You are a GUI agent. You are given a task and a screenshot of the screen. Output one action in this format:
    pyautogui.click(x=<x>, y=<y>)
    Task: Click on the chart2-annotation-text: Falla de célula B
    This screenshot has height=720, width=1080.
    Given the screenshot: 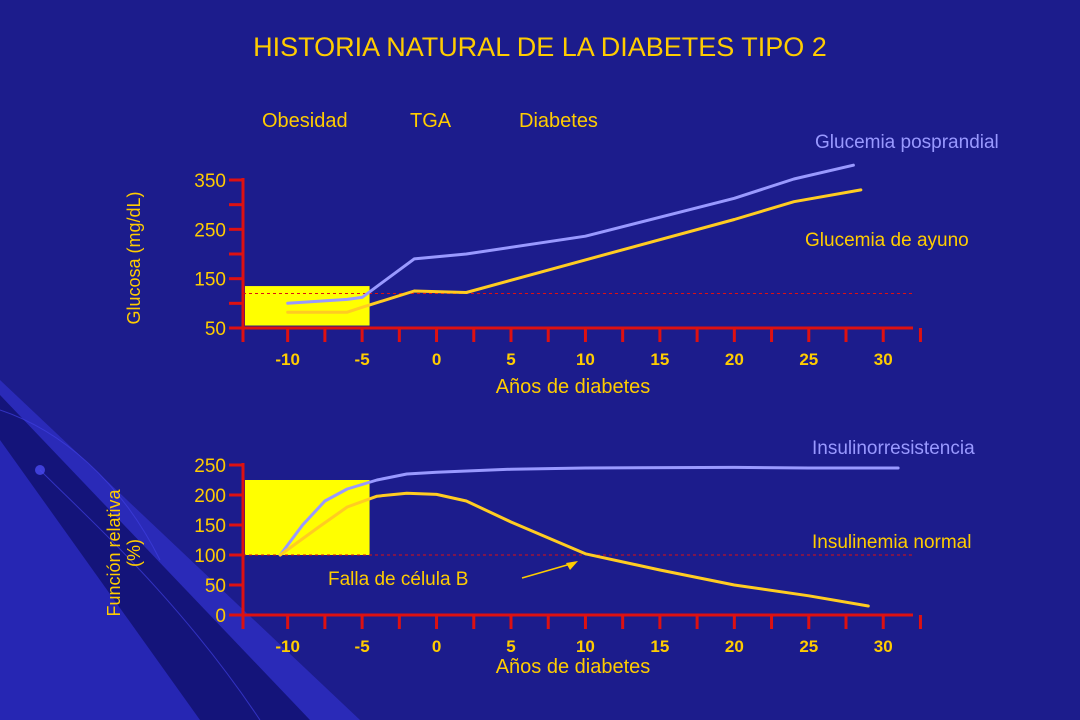 What is the action you would take?
    pyautogui.click(x=398, y=579)
    